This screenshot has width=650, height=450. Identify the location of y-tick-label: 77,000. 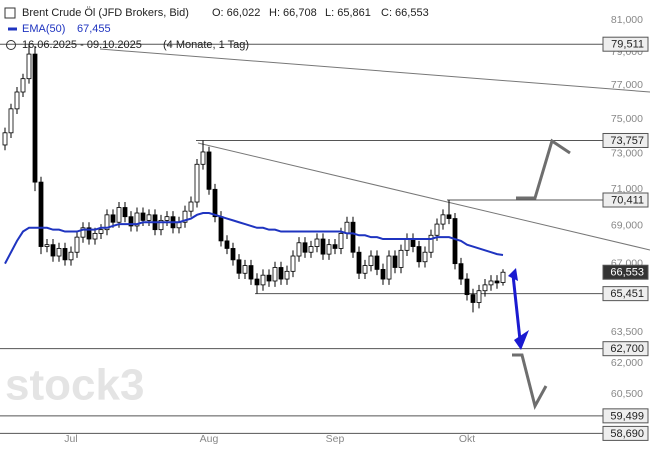
(627, 85).